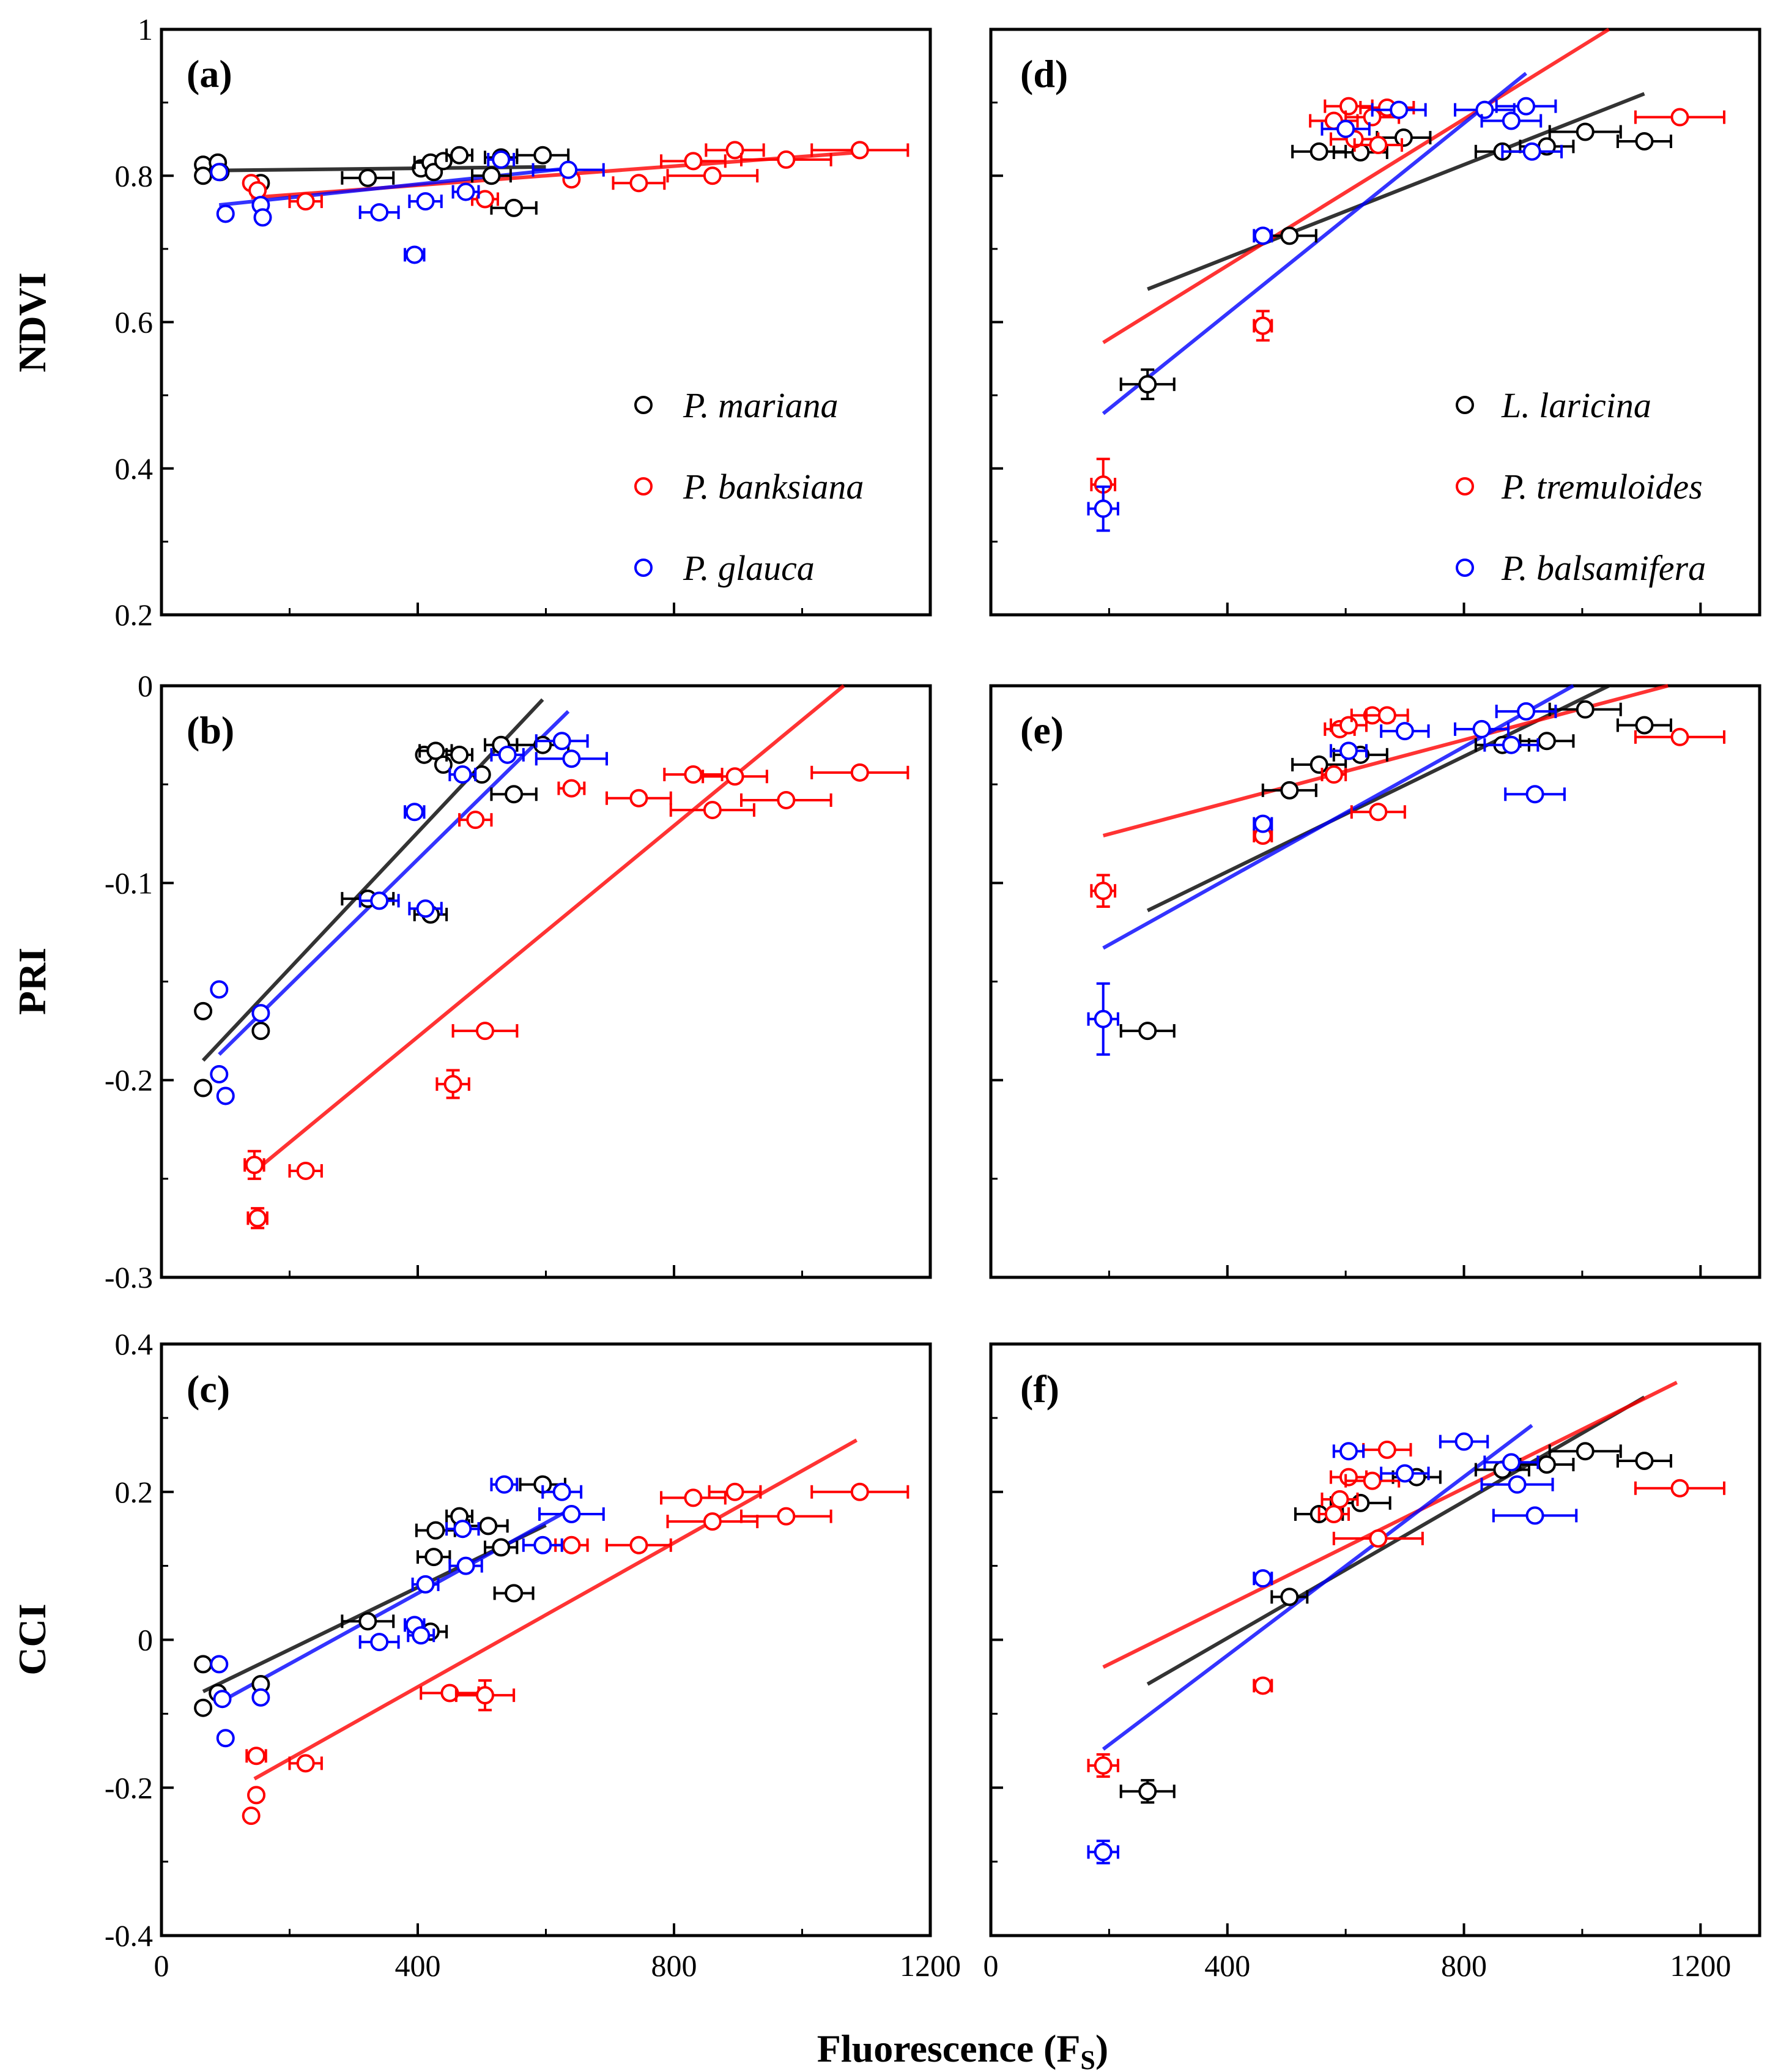  I want to click on y-tick-label-c: 0.2, so click(134, 1492).